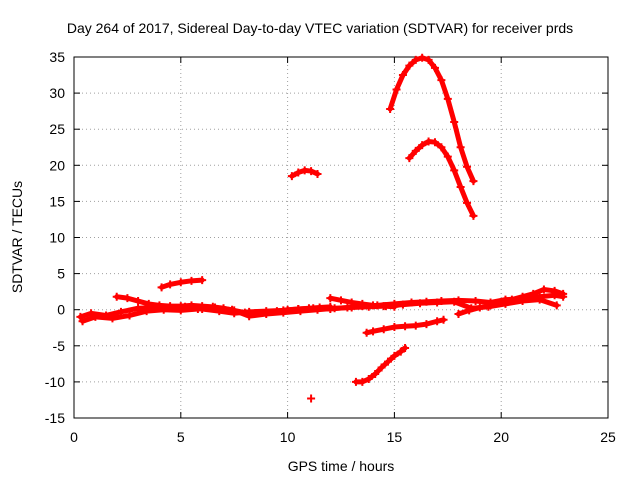 The height and width of the screenshot is (480, 640). I want to click on y-tick-label: 5, so click(61, 274).